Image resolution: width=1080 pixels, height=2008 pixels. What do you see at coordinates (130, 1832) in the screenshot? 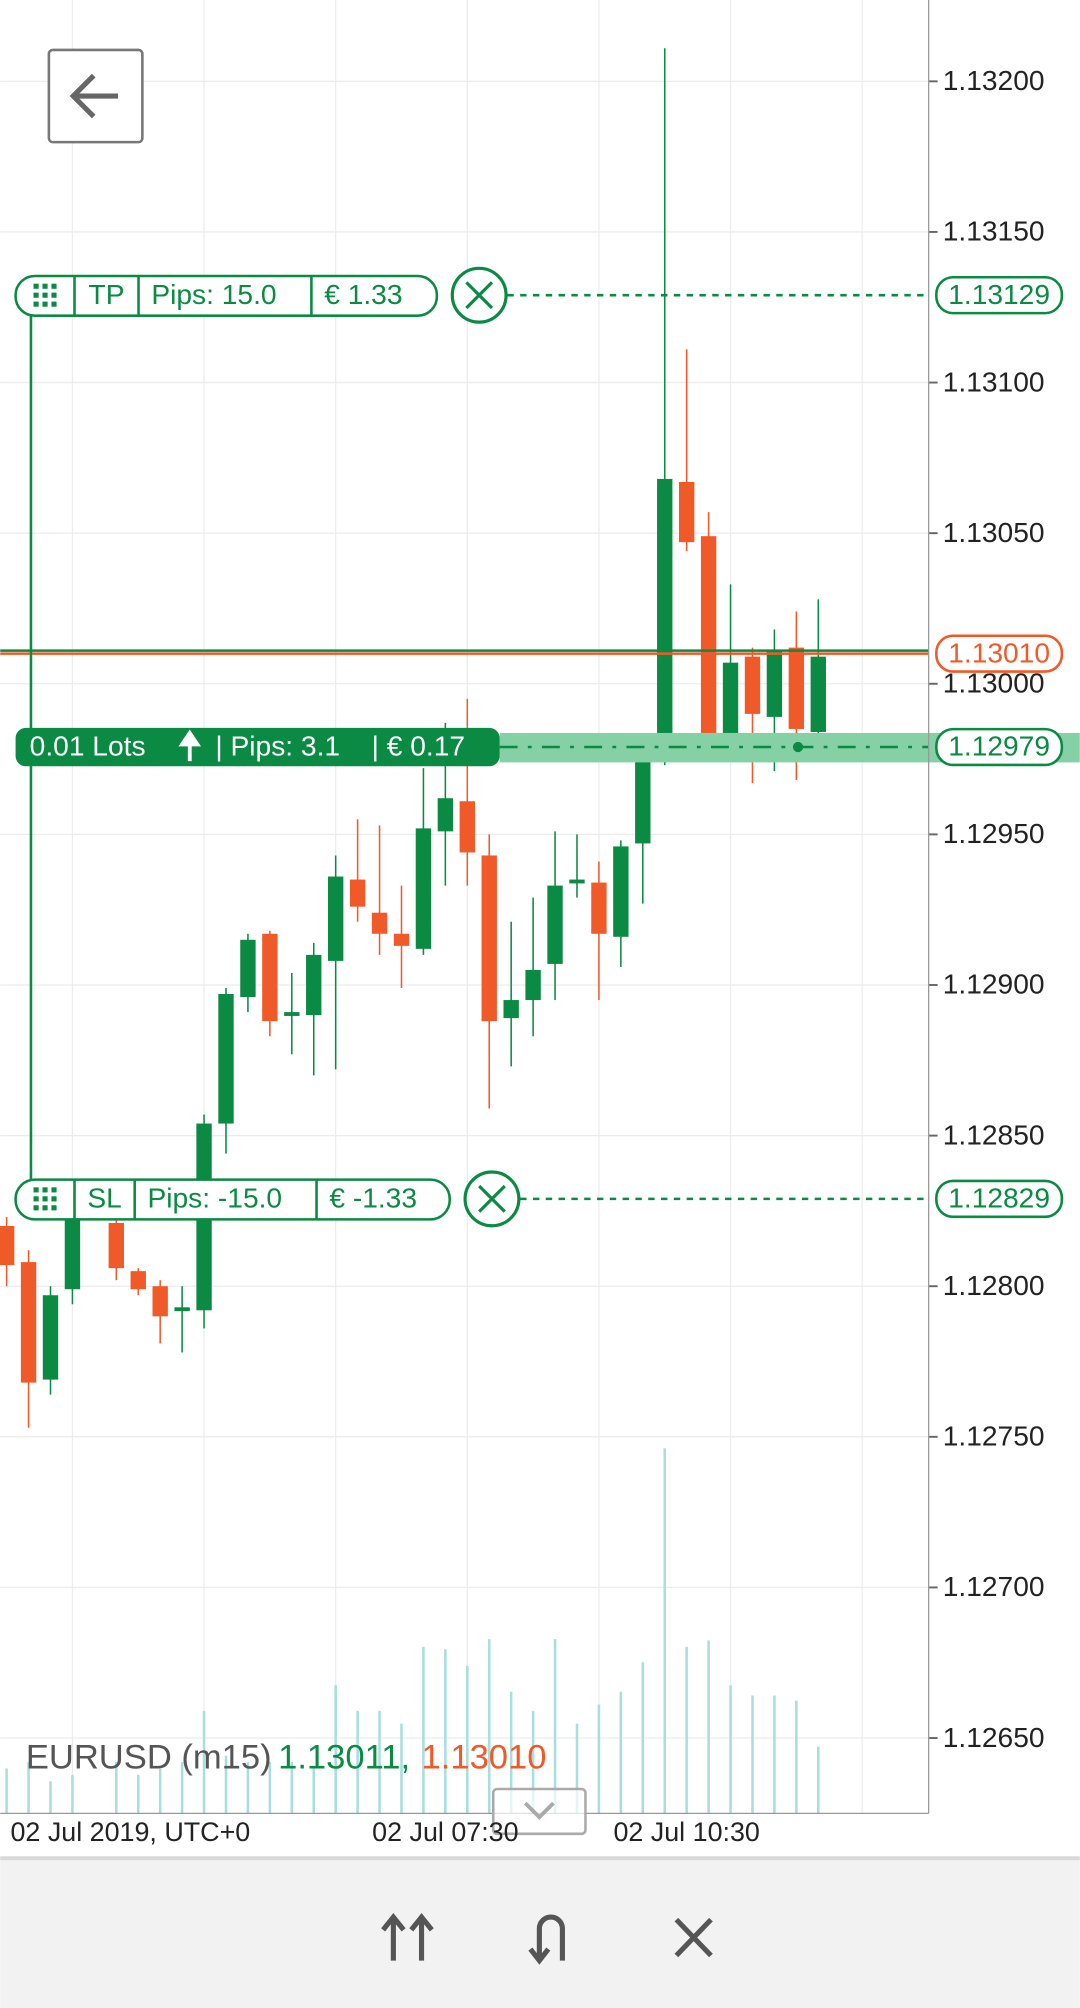
I see `x-tick-label: 02 Jul 2019, UTC+0` at bounding box center [130, 1832].